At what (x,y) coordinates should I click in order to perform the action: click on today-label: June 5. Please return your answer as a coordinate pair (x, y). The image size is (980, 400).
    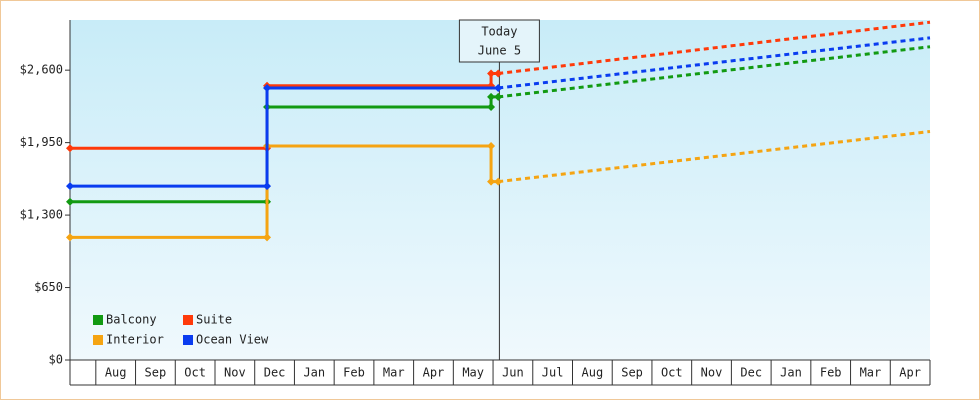
    Looking at the image, I should click on (499, 51).